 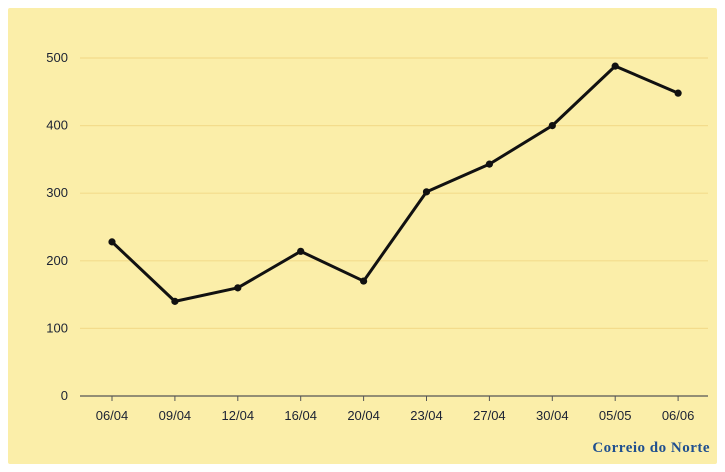 What do you see at coordinates (57, 57) in the screenshot?
I see `y-tick-label: 500` at bounding box center [57, 57].